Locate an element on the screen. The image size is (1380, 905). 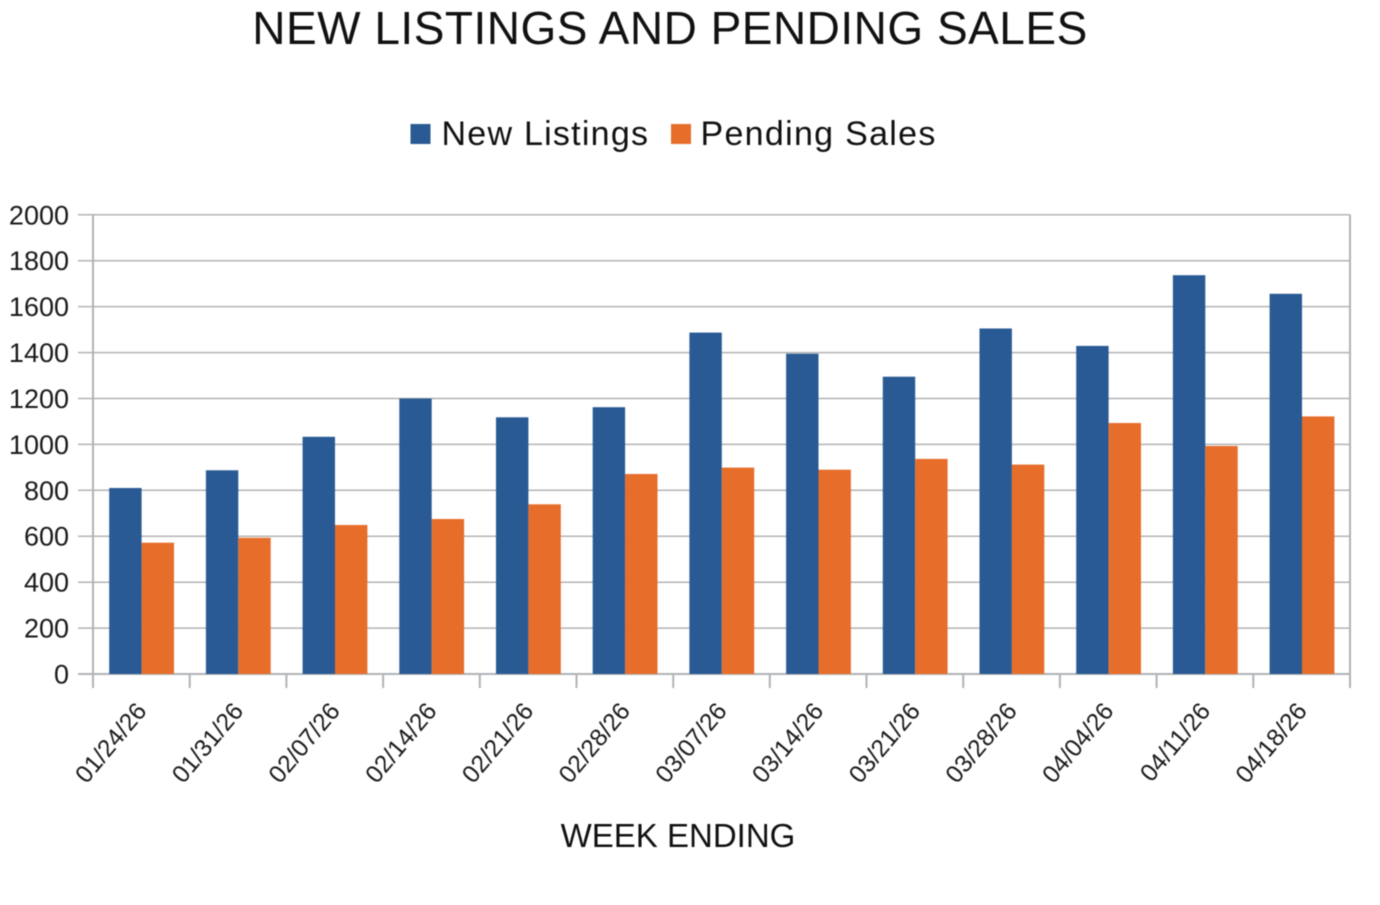
svg-text: 0 is located at coordinates (61, 675).